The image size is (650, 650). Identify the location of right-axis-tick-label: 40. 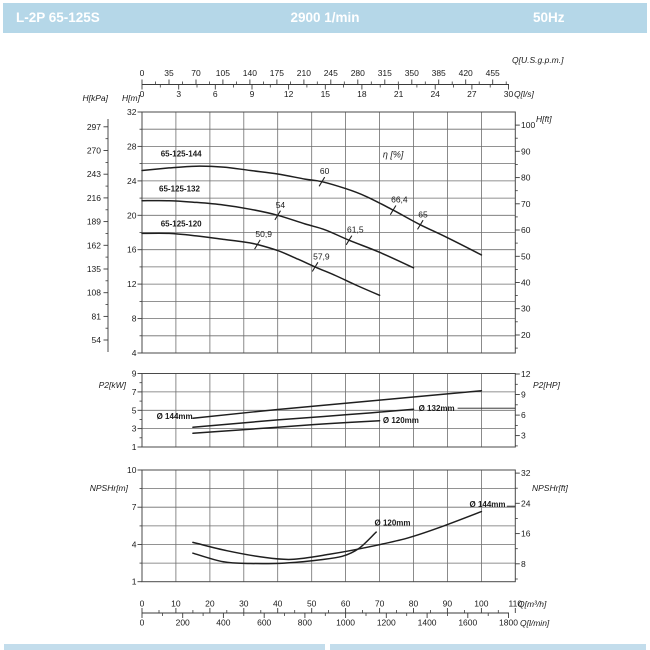
(526, 283).